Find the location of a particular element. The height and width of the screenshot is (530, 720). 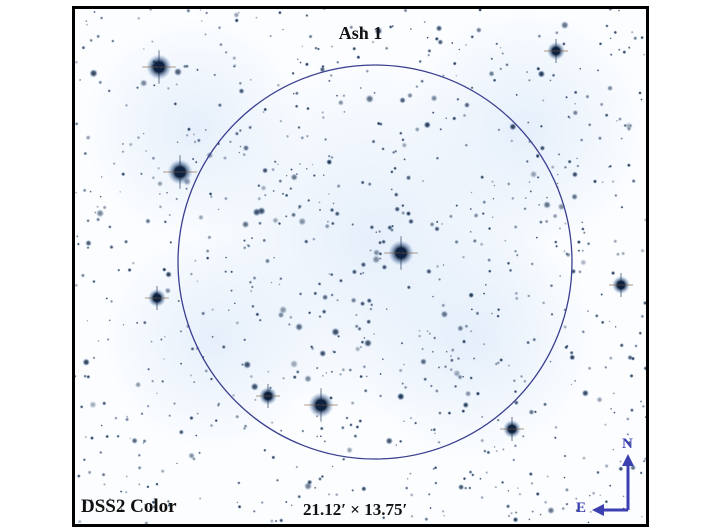

cluster-title: Ash 1 is located at coordinates (360, 33).